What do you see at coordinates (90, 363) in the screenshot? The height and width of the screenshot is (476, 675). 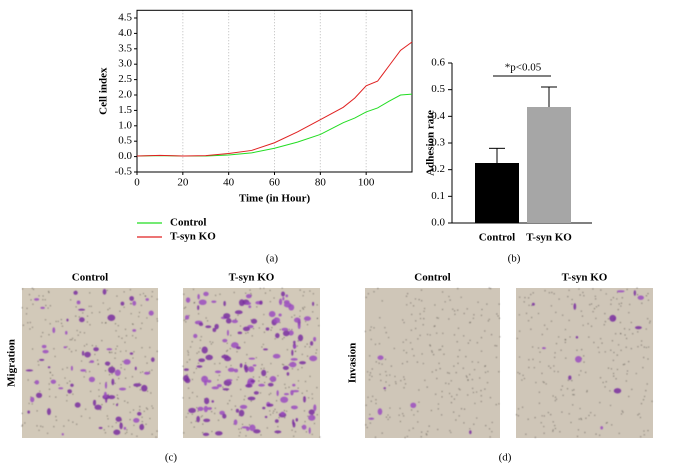 I see `micrograph` at bounding box center [90, 363].